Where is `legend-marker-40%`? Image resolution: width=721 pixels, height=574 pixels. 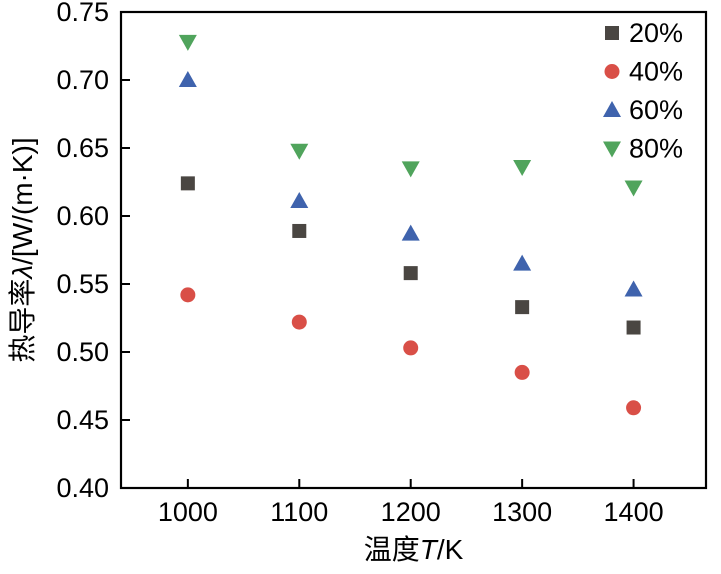
legend-marker-40% is located at coordinates (612, 71).